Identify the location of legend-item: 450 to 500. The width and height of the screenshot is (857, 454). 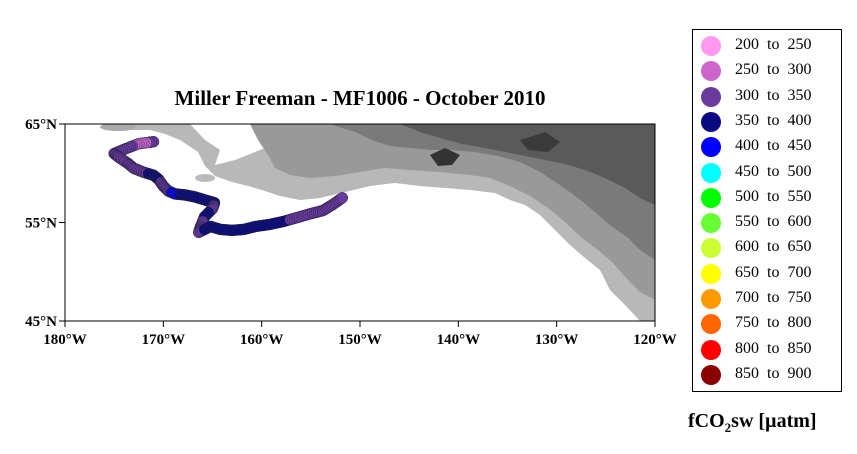
(767, 173).